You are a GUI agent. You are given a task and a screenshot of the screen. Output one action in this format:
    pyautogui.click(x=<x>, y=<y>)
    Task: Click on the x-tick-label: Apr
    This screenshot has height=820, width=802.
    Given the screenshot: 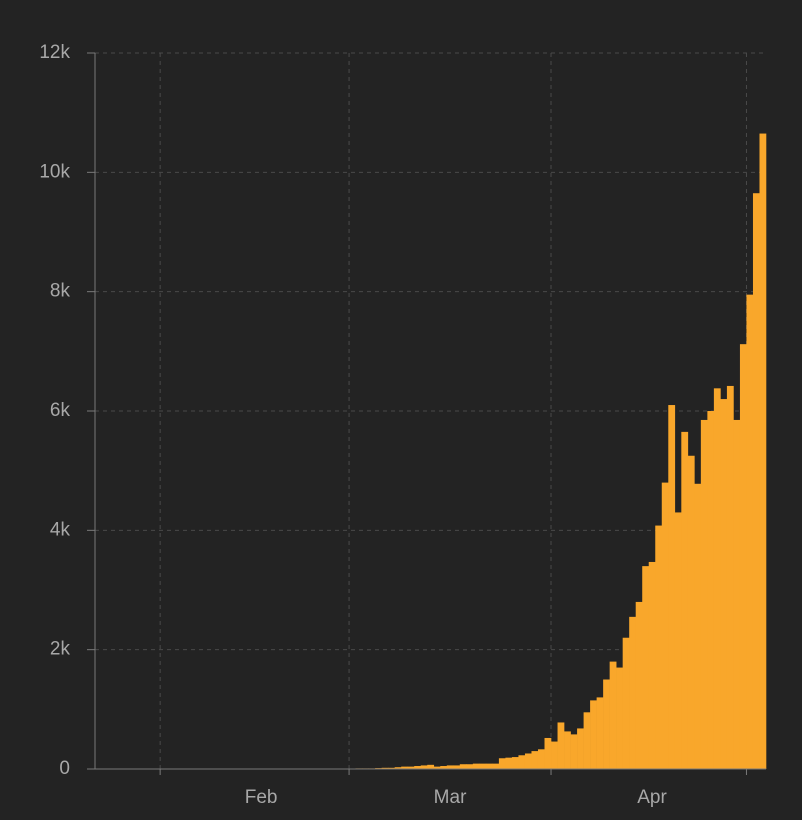 What is the action you would take?
    pyautogui.click(x=652, y=797)
    